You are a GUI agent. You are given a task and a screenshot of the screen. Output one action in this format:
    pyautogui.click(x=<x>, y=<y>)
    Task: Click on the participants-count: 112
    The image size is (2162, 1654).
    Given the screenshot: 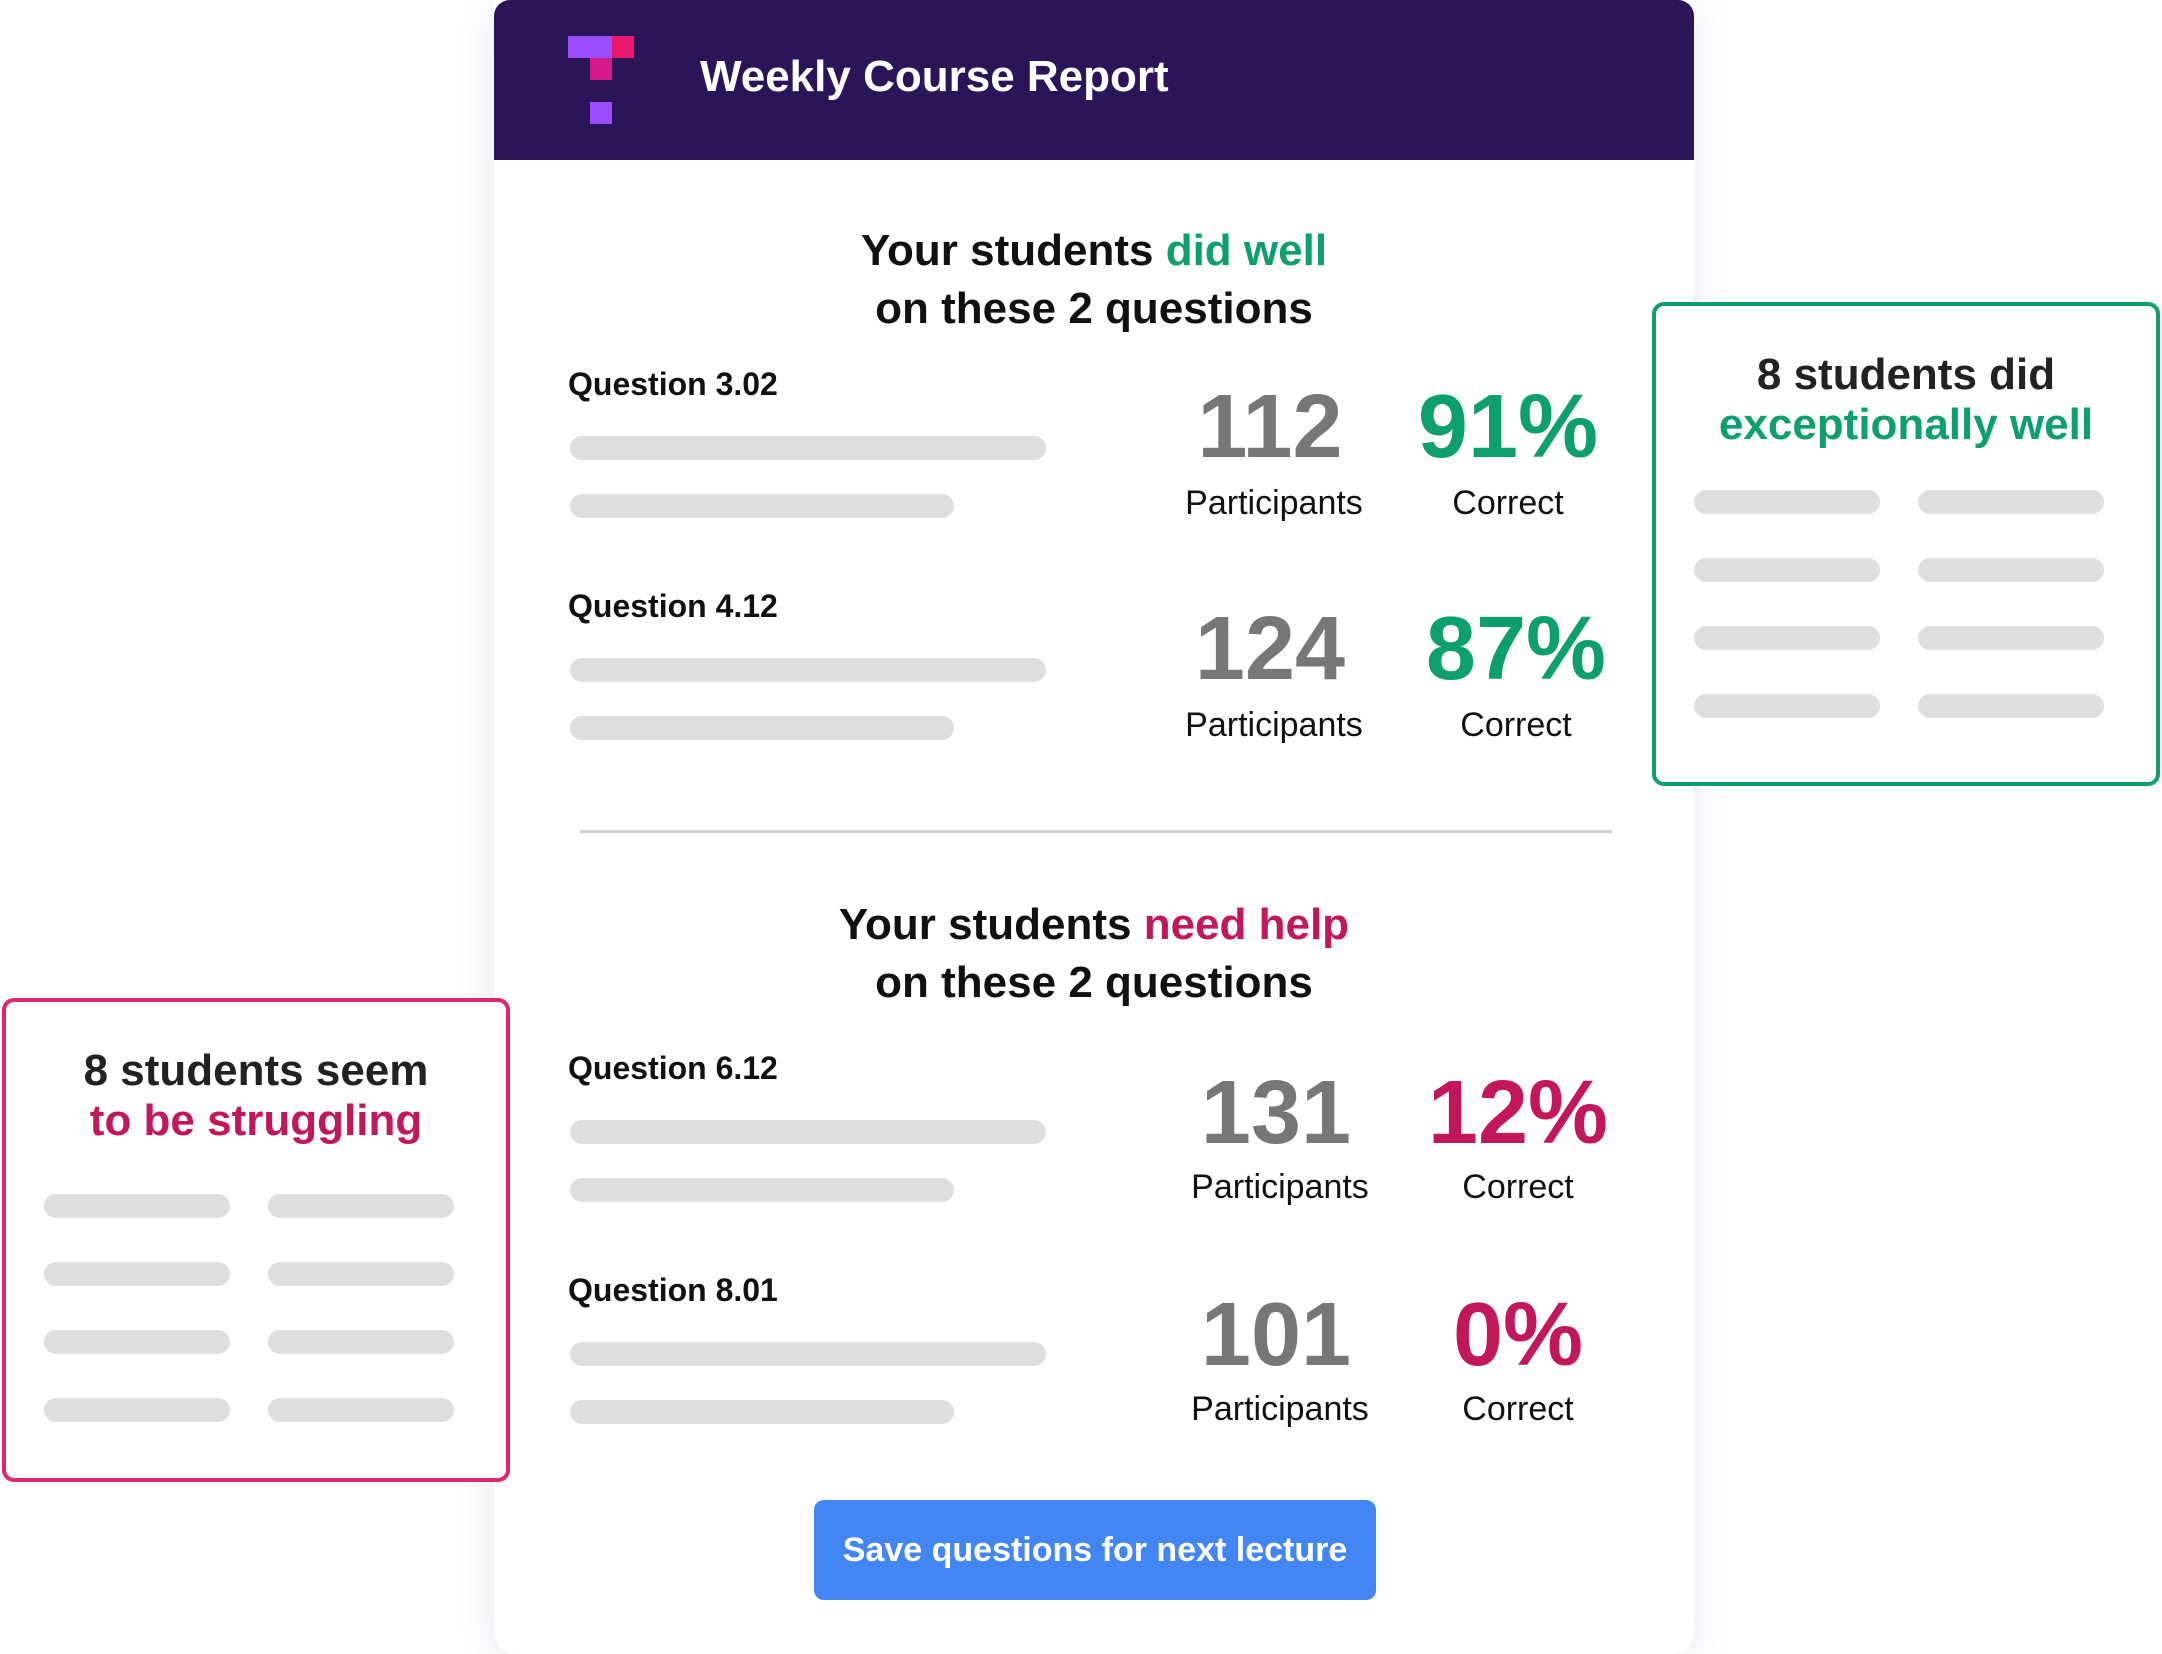 What is the action you would take?
    pyautogui.click(x=1270, y=427)
    